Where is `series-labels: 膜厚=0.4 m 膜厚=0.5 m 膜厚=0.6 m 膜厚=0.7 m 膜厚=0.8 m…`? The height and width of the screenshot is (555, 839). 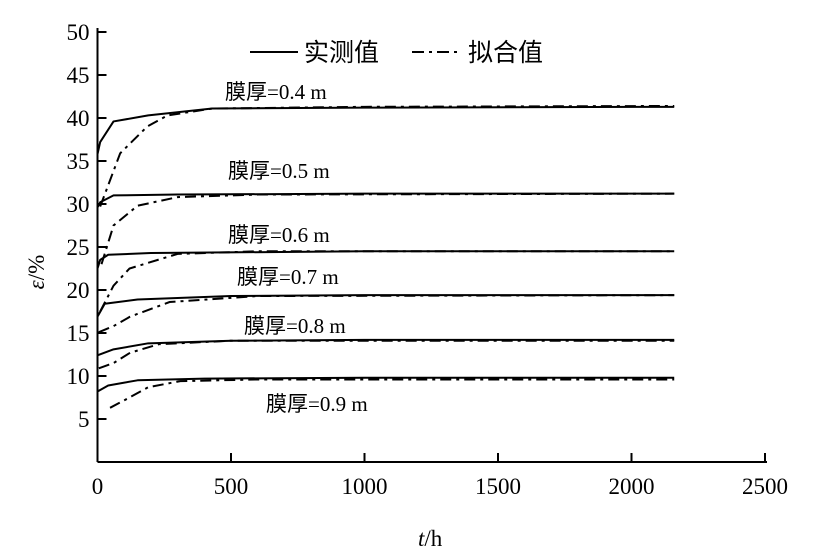 series-labels: 膜厚=0.4 m 膜厚=0.5 m 膜厚=0.6 m 膜厚=0.7 m 膜厚=0.8 m… is located at coordinates (296, 248).